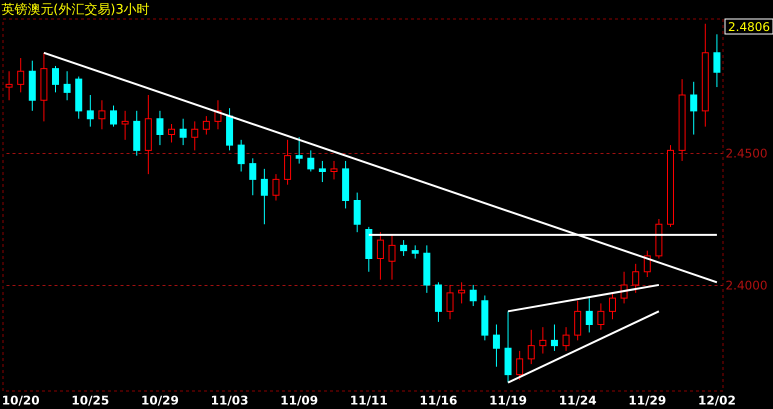 Image resolution: width=773 pixels, height=409 pixels. What do you see at coordinates (747, 285) in the screenshot?
I see `y-tick-label: 2.4000` at bounding box center [747, 285].